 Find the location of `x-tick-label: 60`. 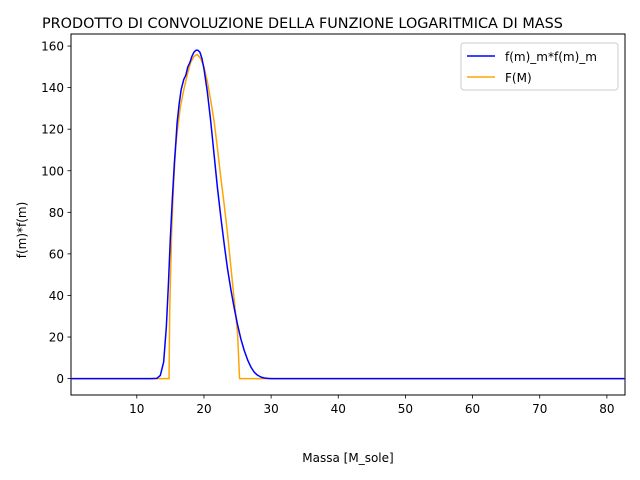

x-tick-label: 60 is located at coordinates (472, 409).